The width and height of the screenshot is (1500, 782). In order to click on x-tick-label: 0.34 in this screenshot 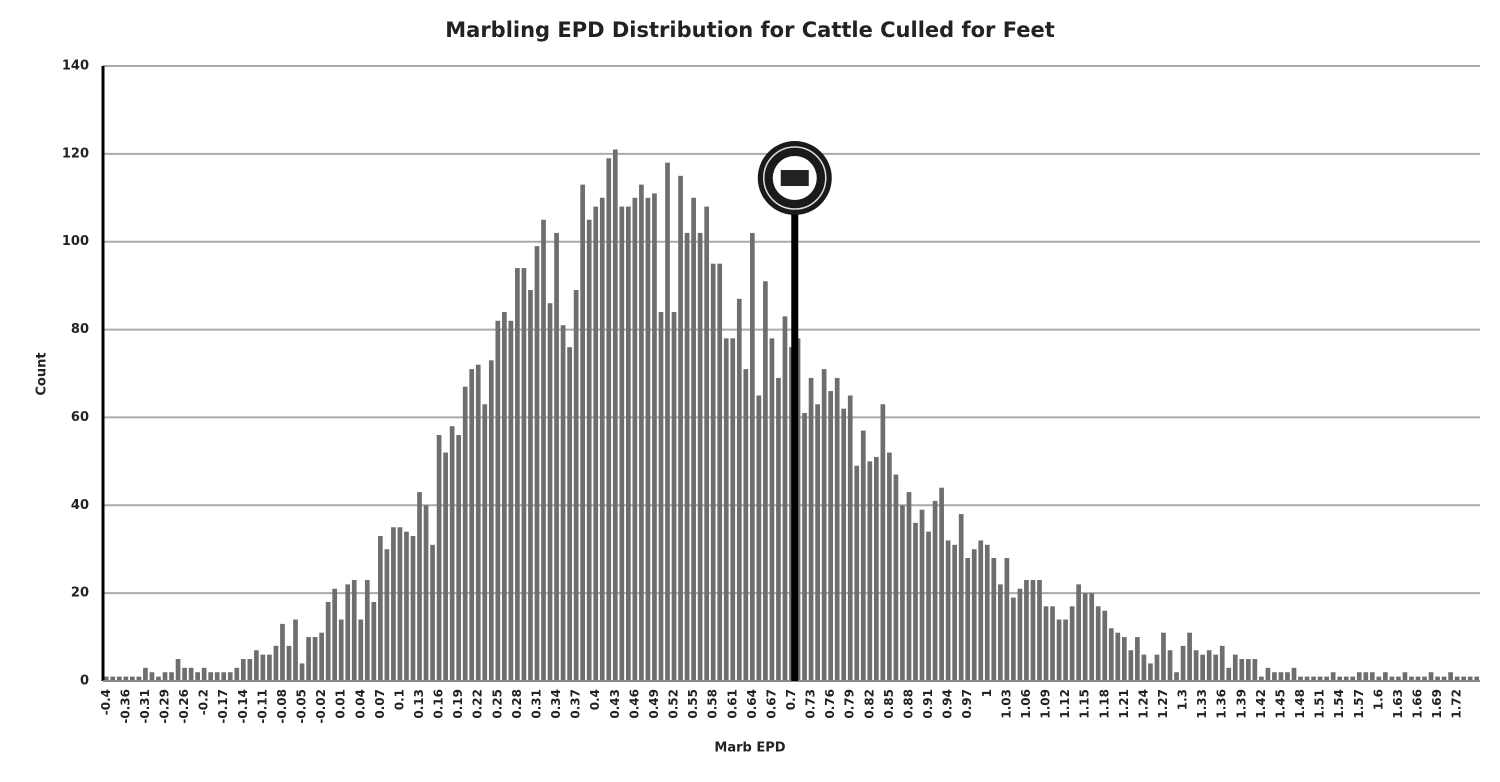, I will do `click(556, 704)`.